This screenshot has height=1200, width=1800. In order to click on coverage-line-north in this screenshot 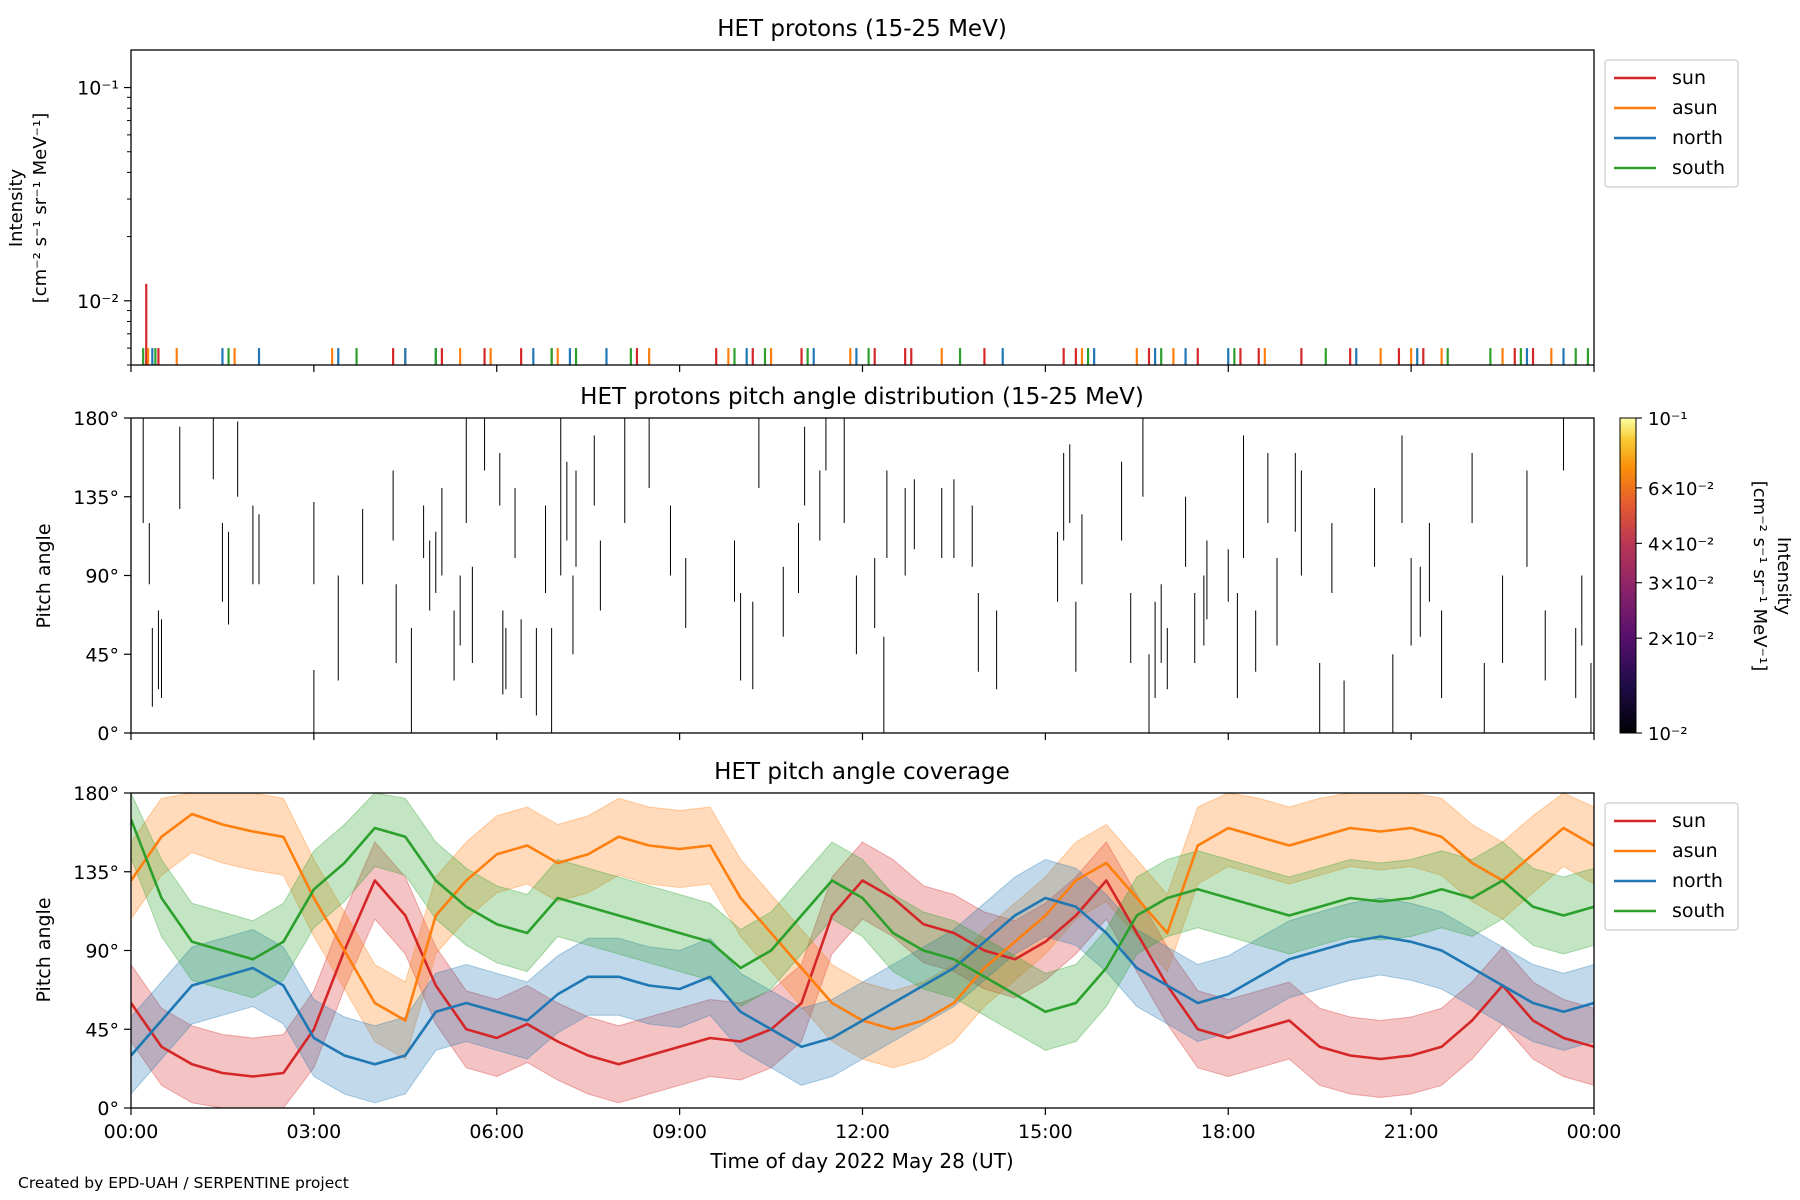, I will do `click(862, 981)`.